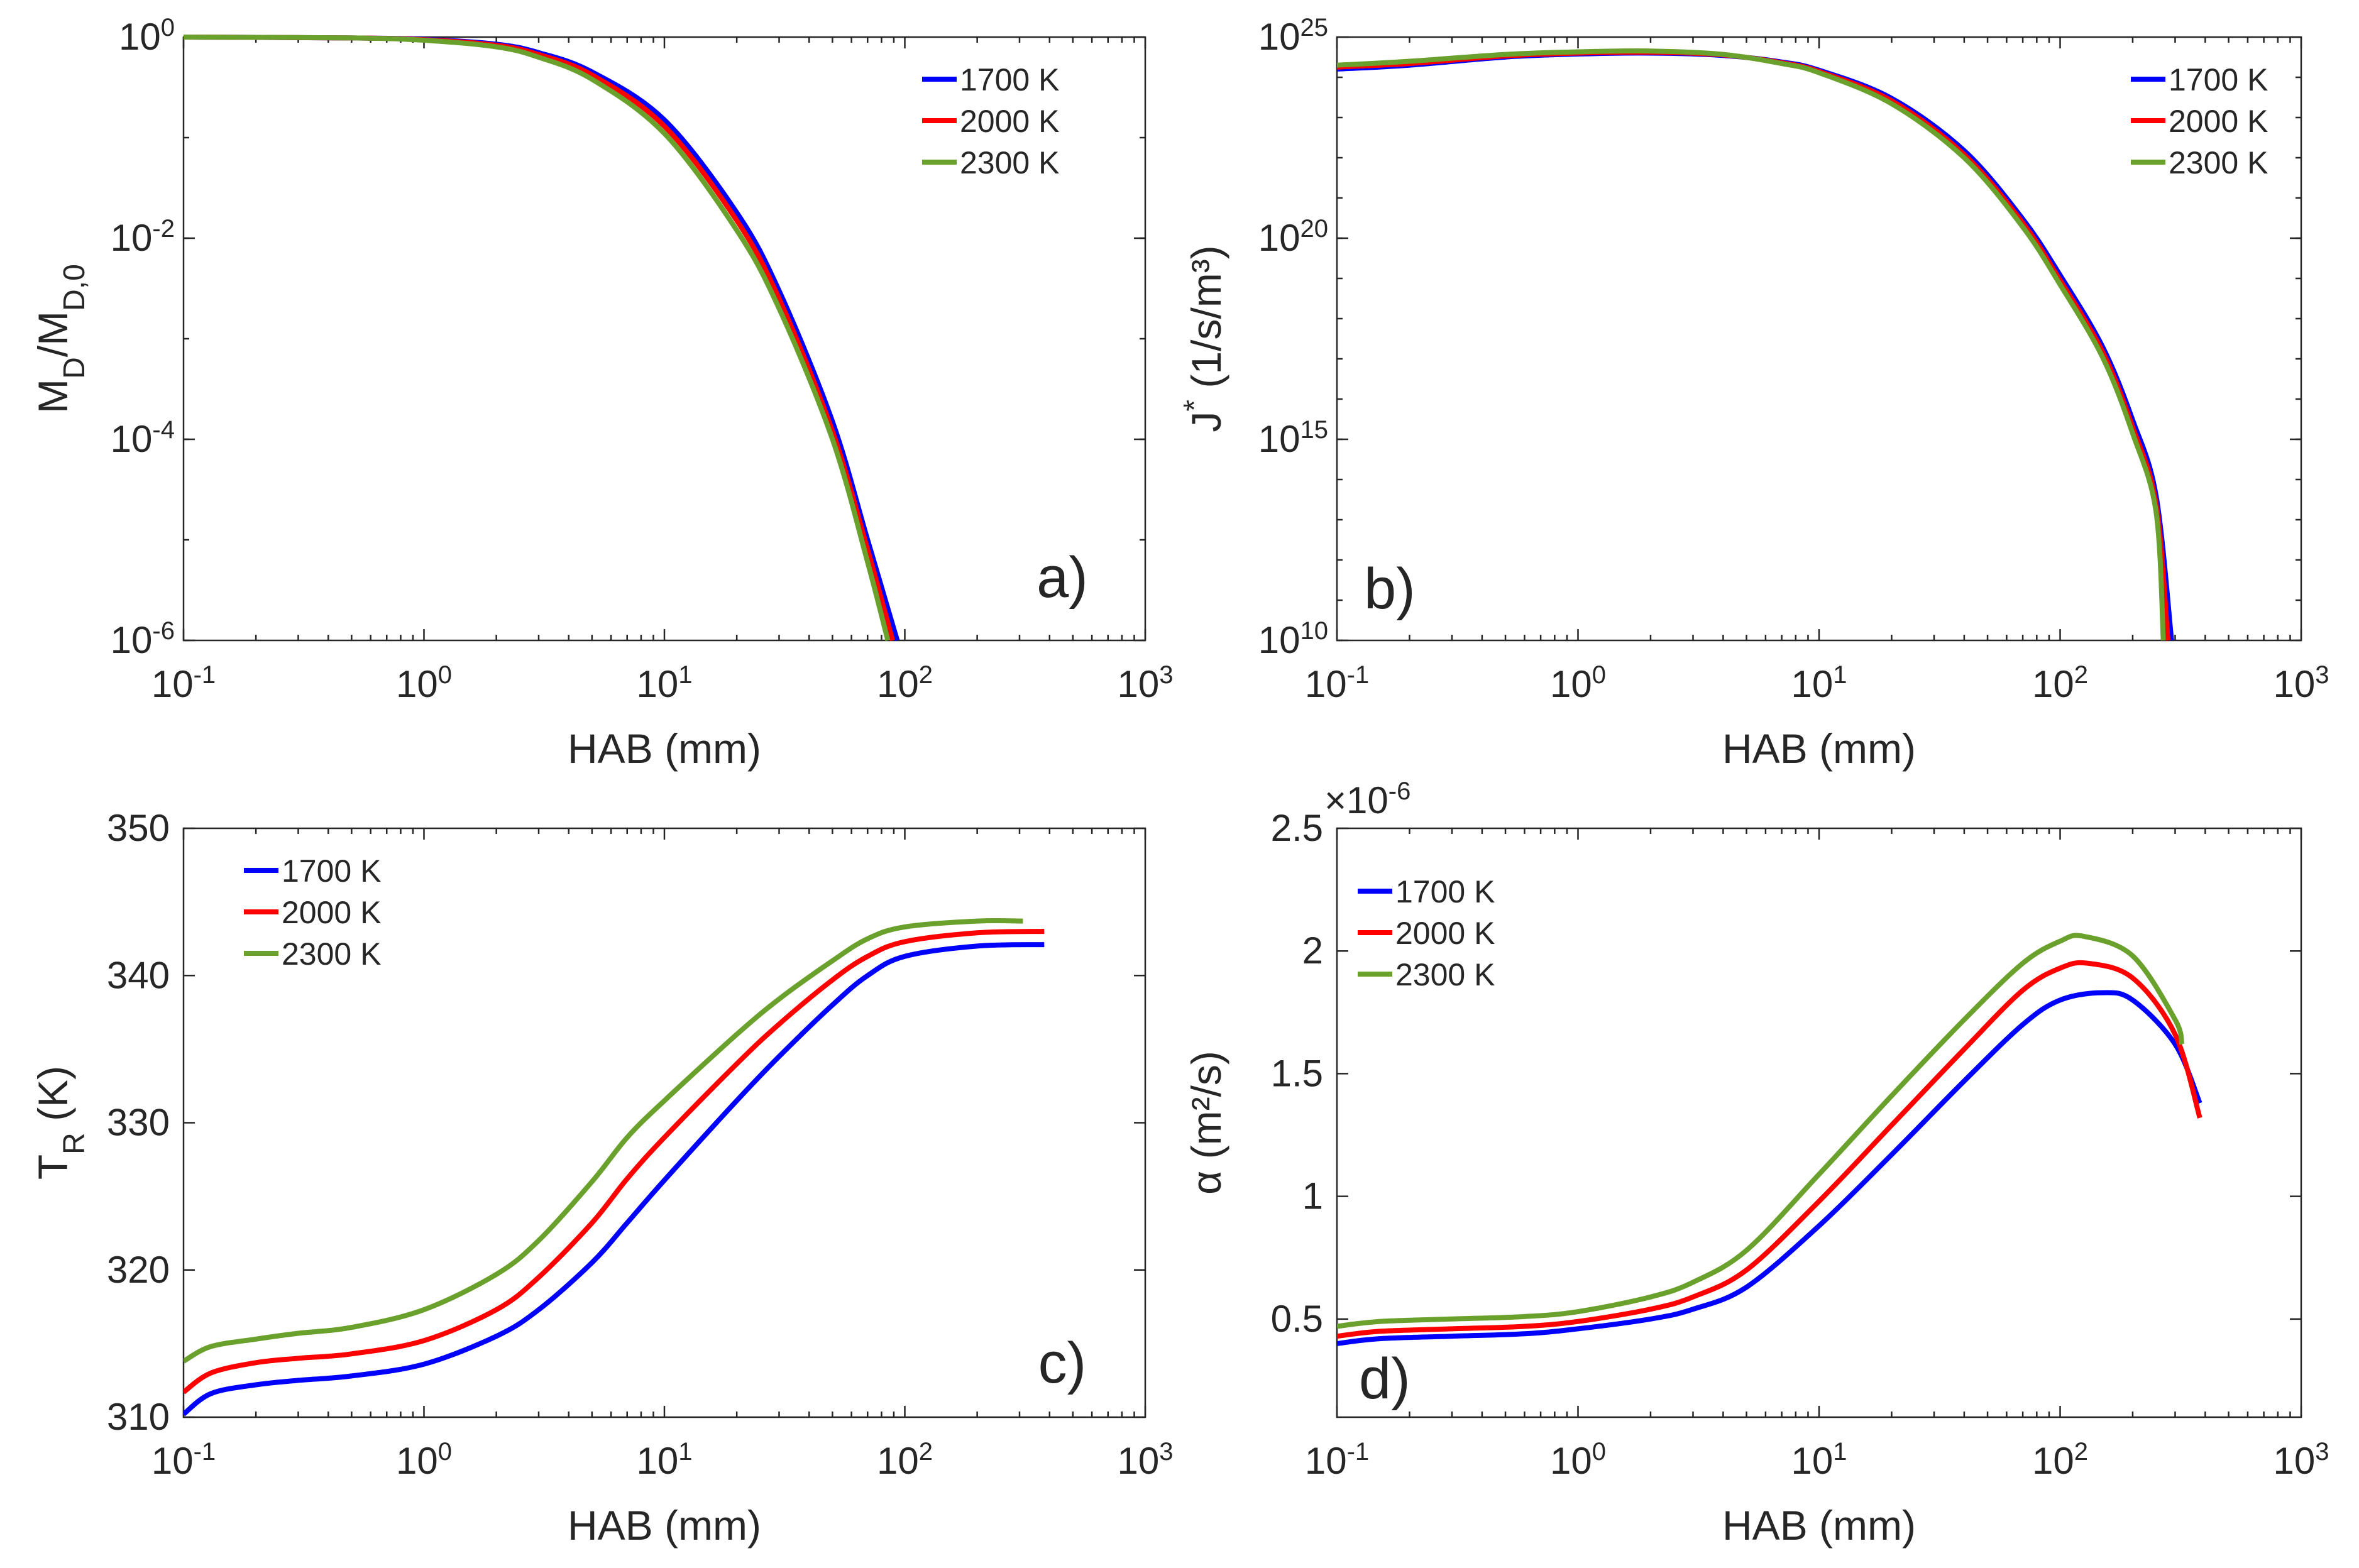 The height and width of the screenshot is (1568, 2359). What do you see at coordinates (138, 828) in the screenshot?
I see `y-tick-label: 350` at bounding box center [138, 828].